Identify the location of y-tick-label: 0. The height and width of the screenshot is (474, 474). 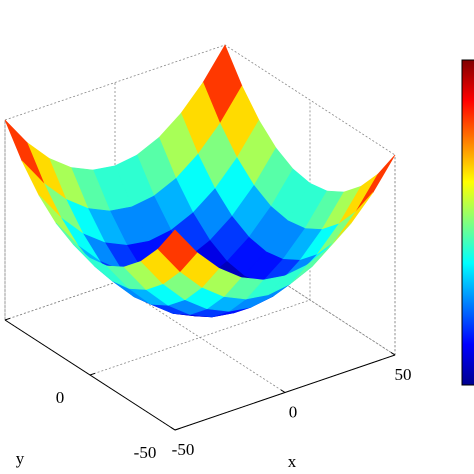
(60, 397).